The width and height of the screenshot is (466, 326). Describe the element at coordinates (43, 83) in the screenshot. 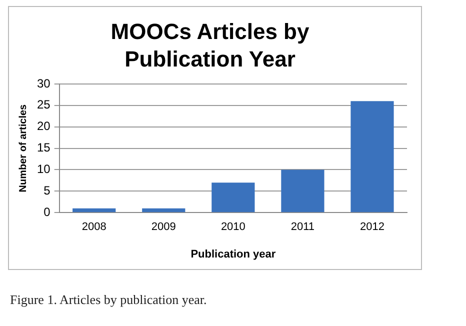

I see `y-tick-label: 30` at that location.